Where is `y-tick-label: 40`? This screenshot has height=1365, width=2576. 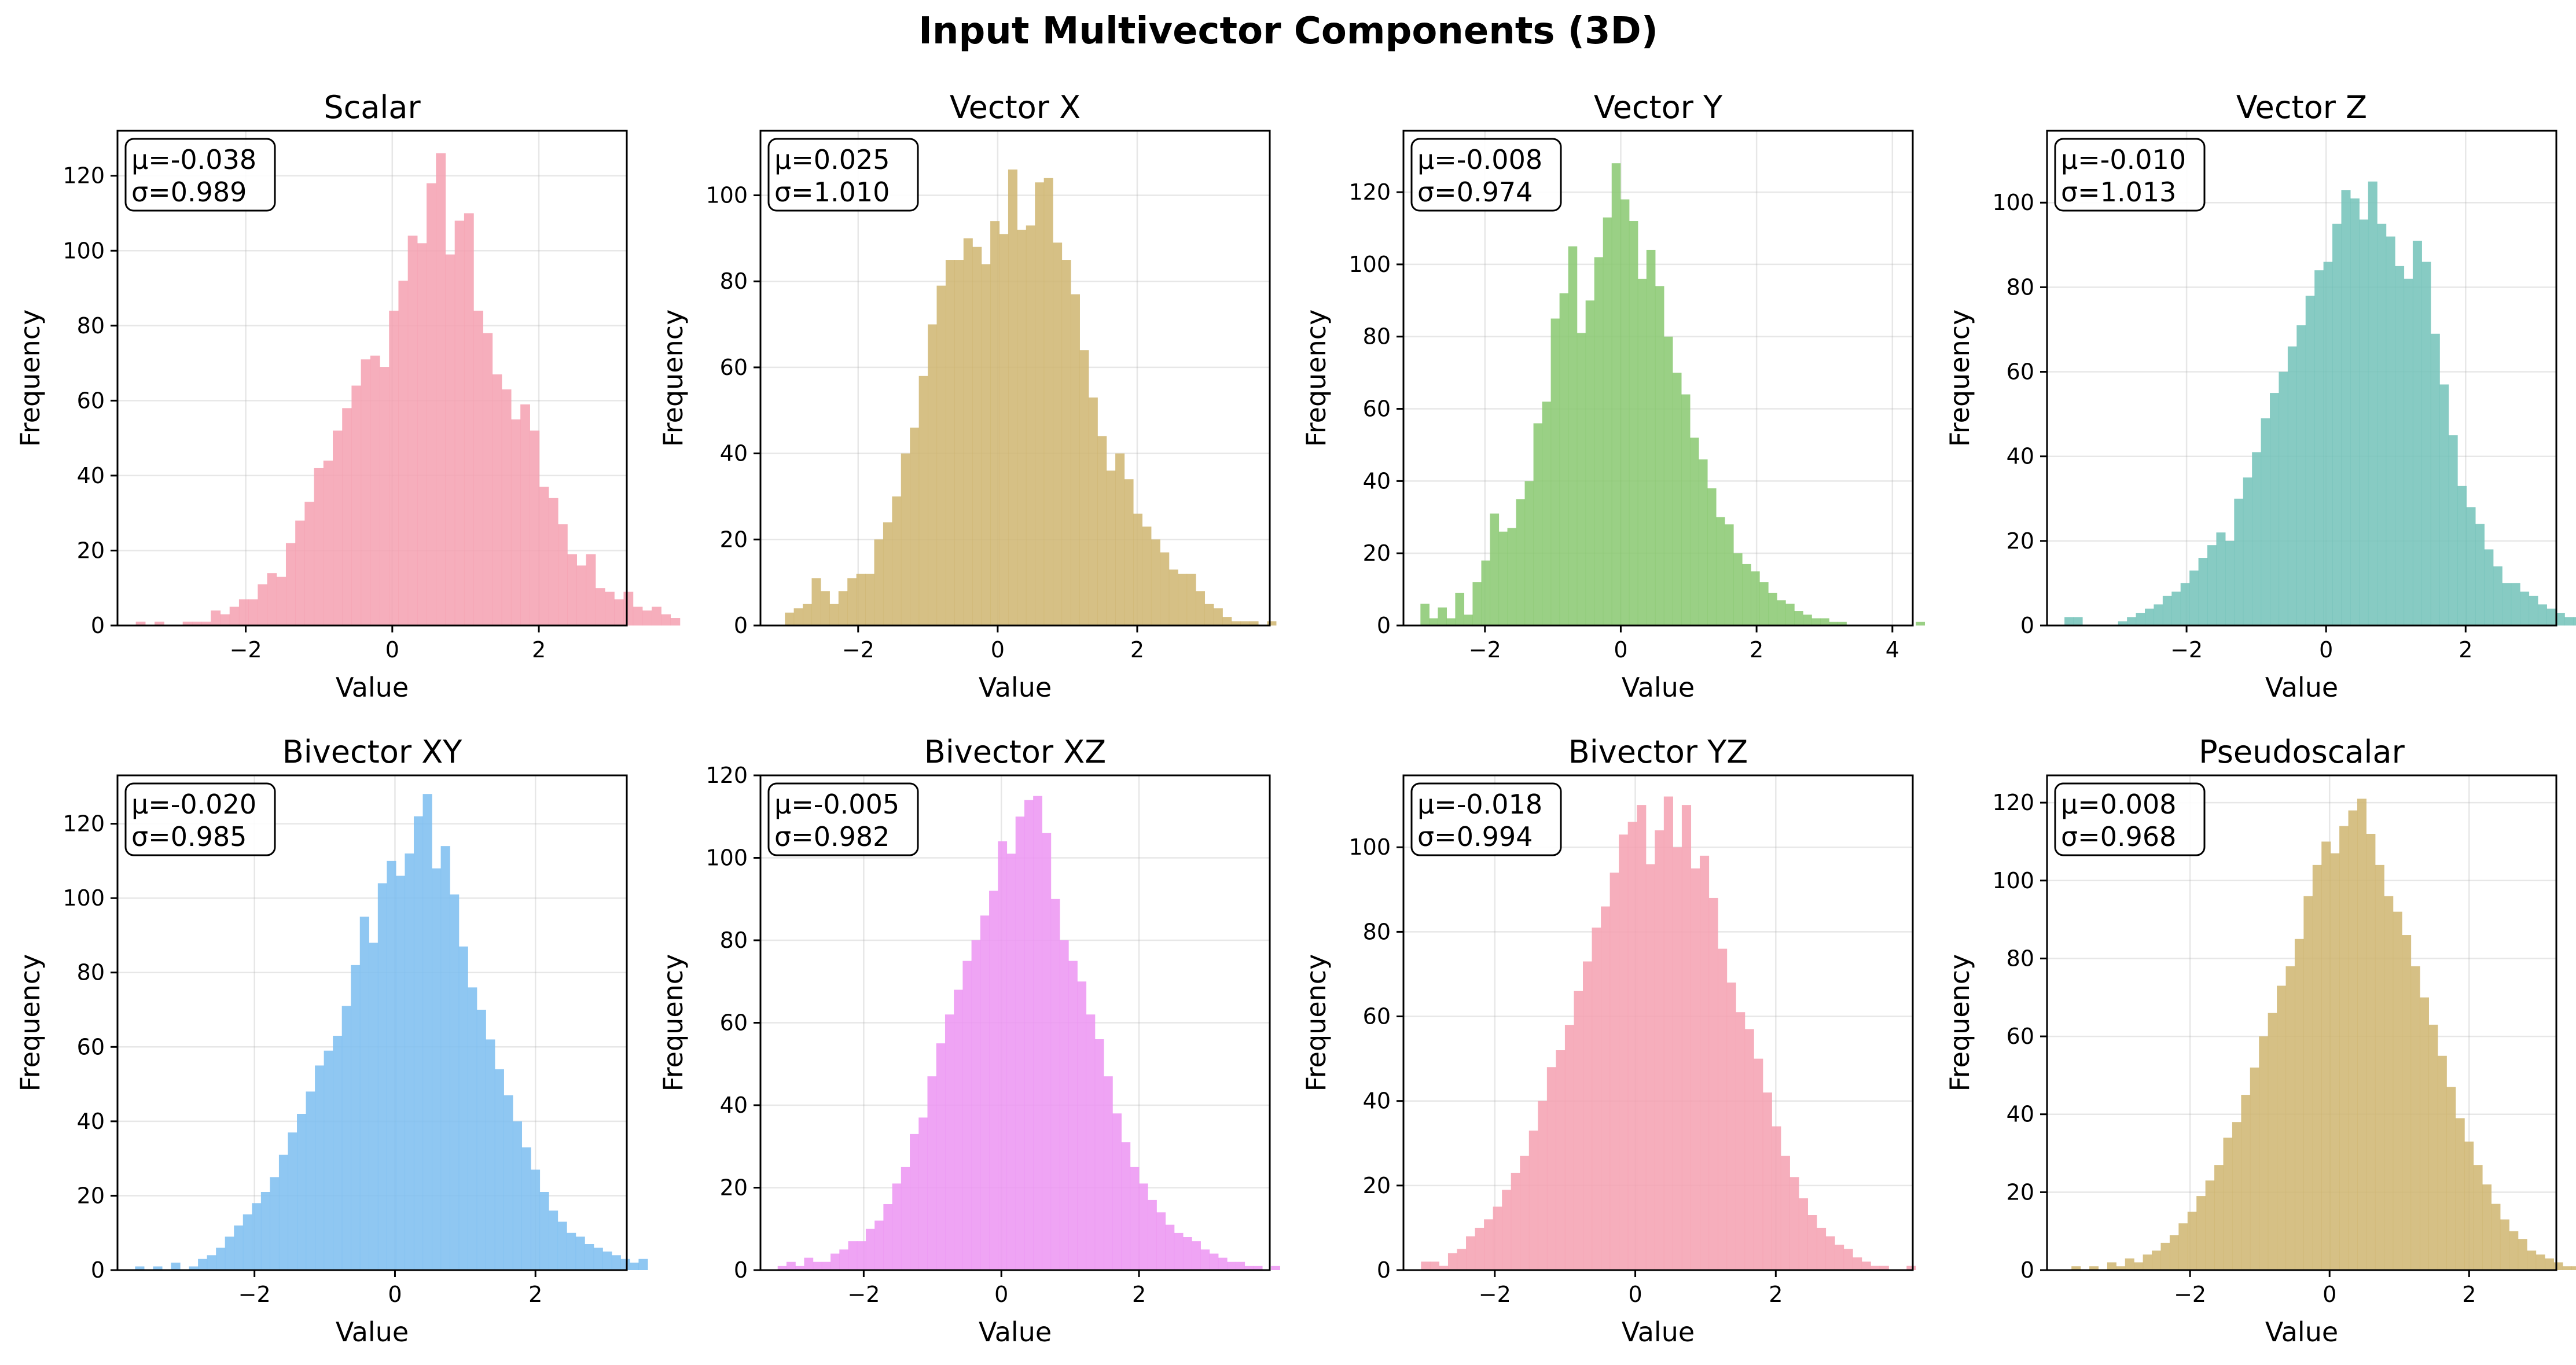 y-tick-label: 40 is located at coordinates (2021, 457).